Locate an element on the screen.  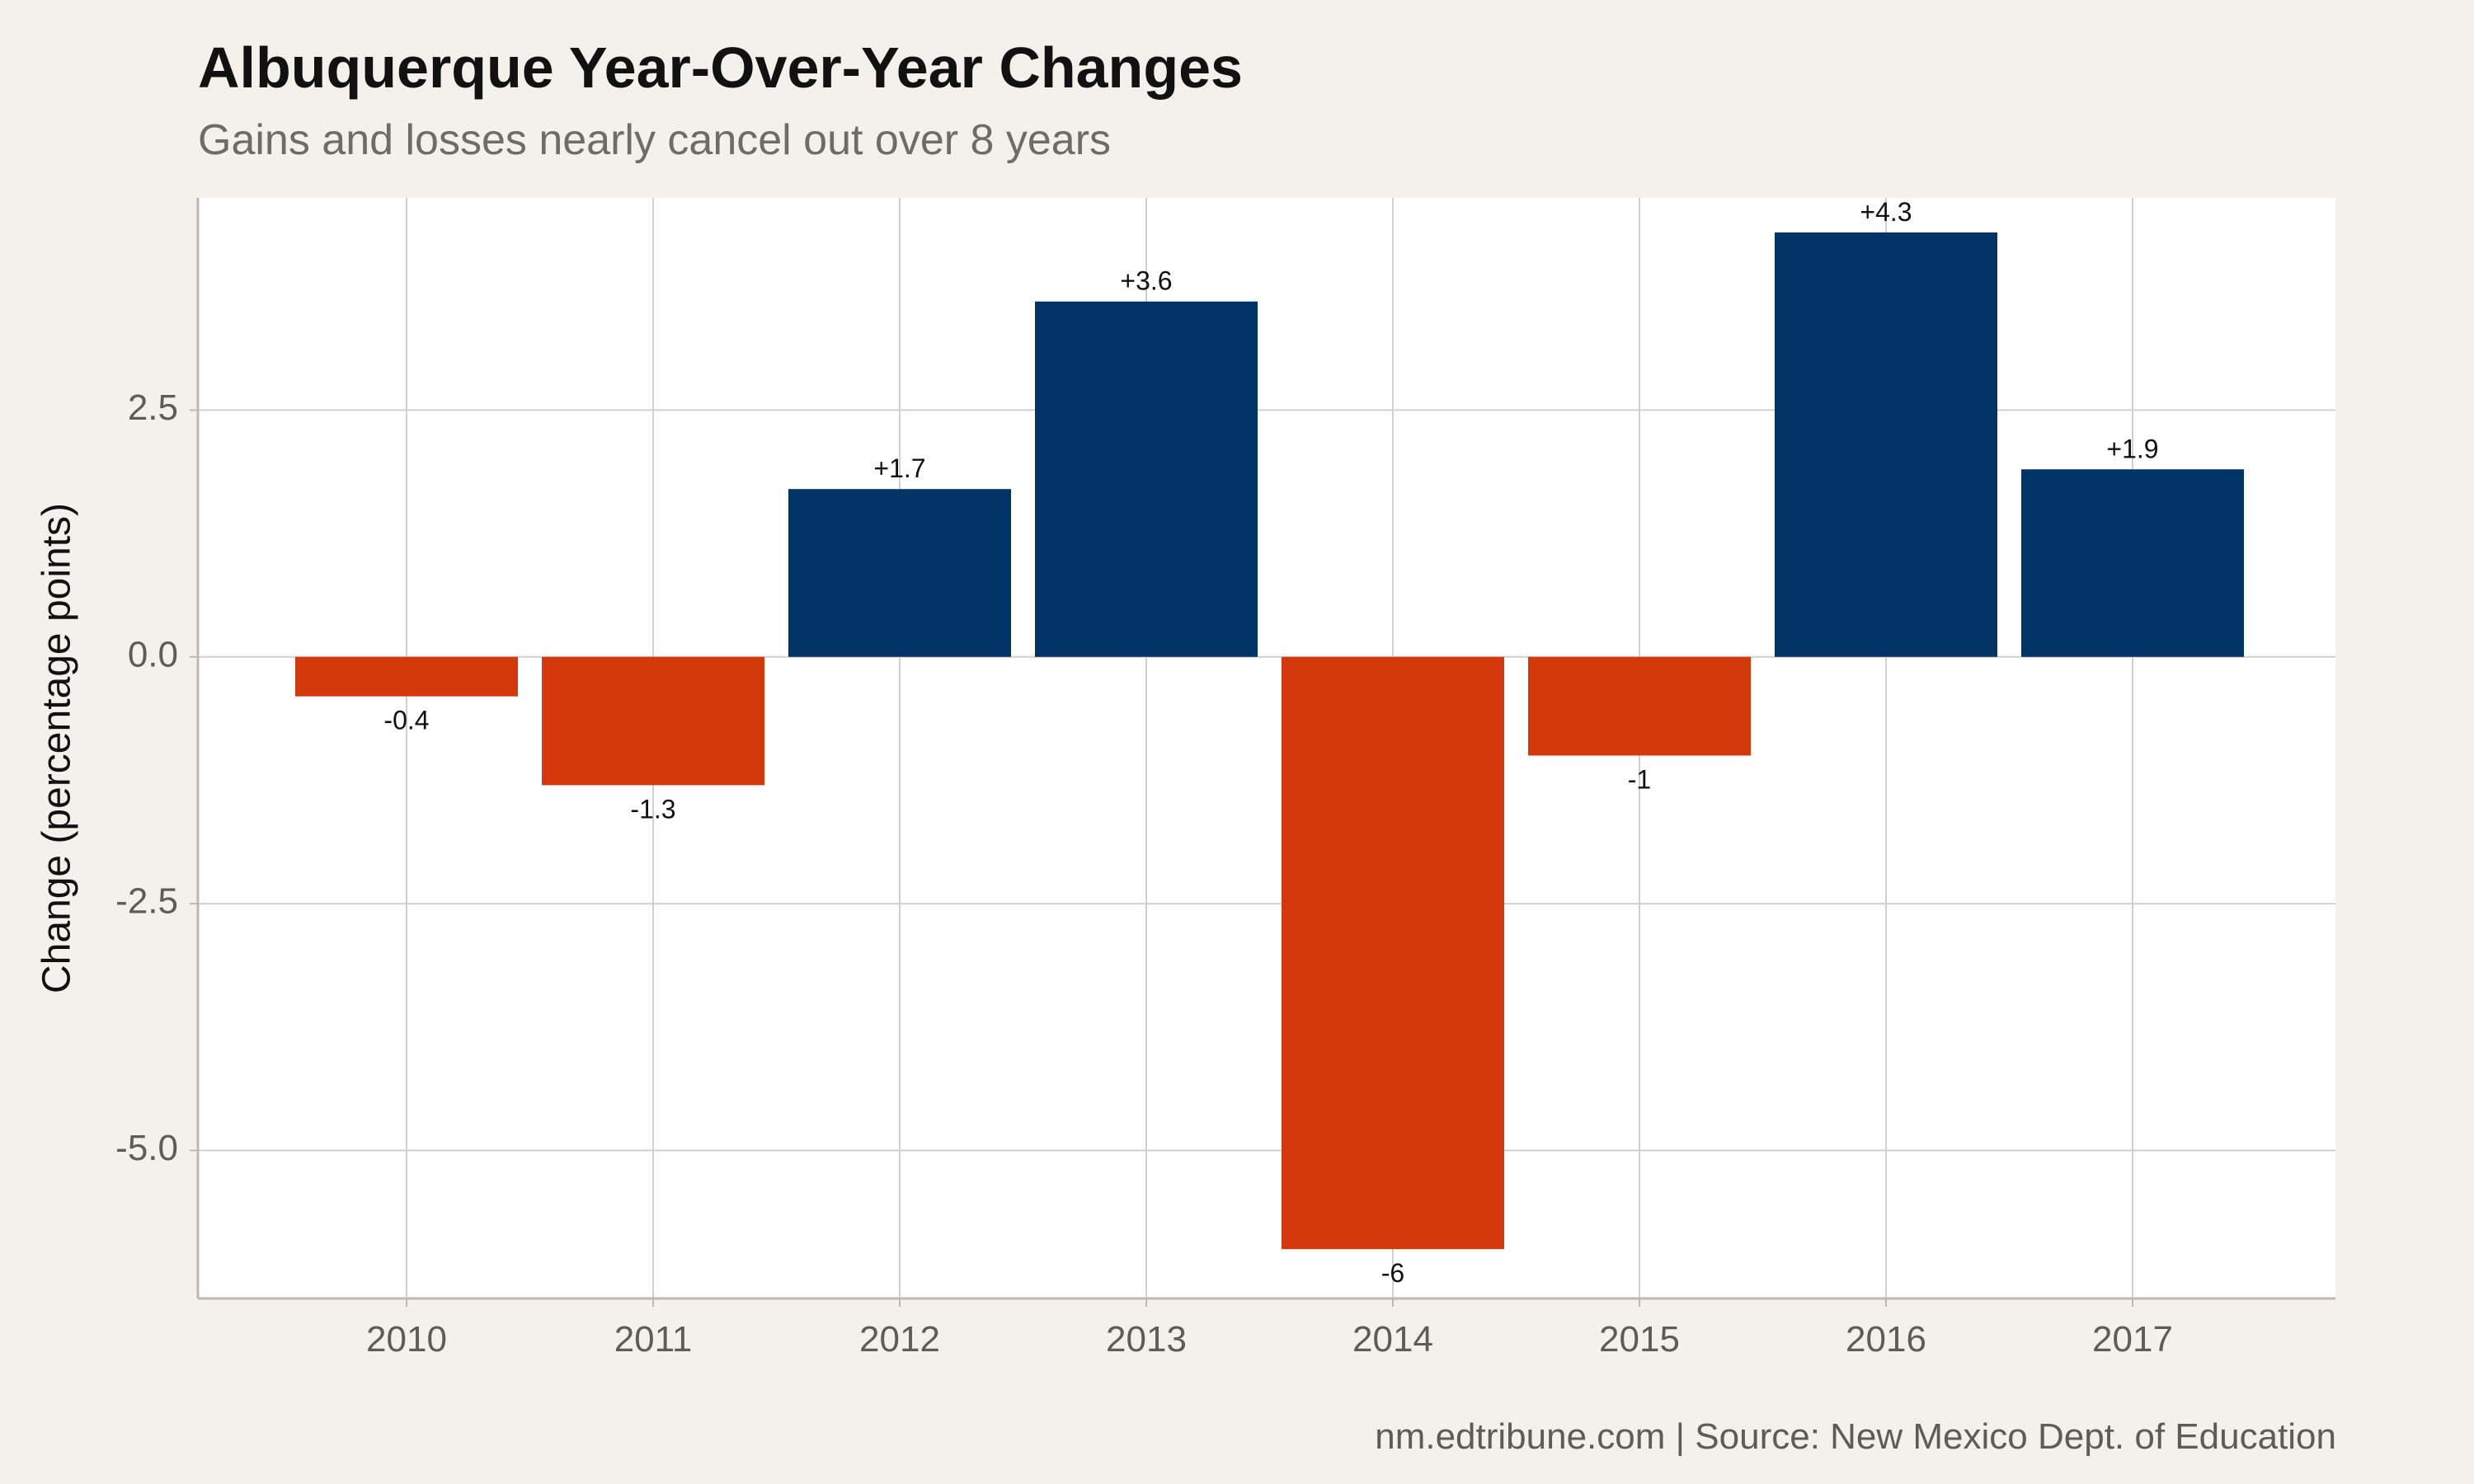
chart-title: Albuquerque Year-Over-Year Changes is located at coordinates (720, 67).